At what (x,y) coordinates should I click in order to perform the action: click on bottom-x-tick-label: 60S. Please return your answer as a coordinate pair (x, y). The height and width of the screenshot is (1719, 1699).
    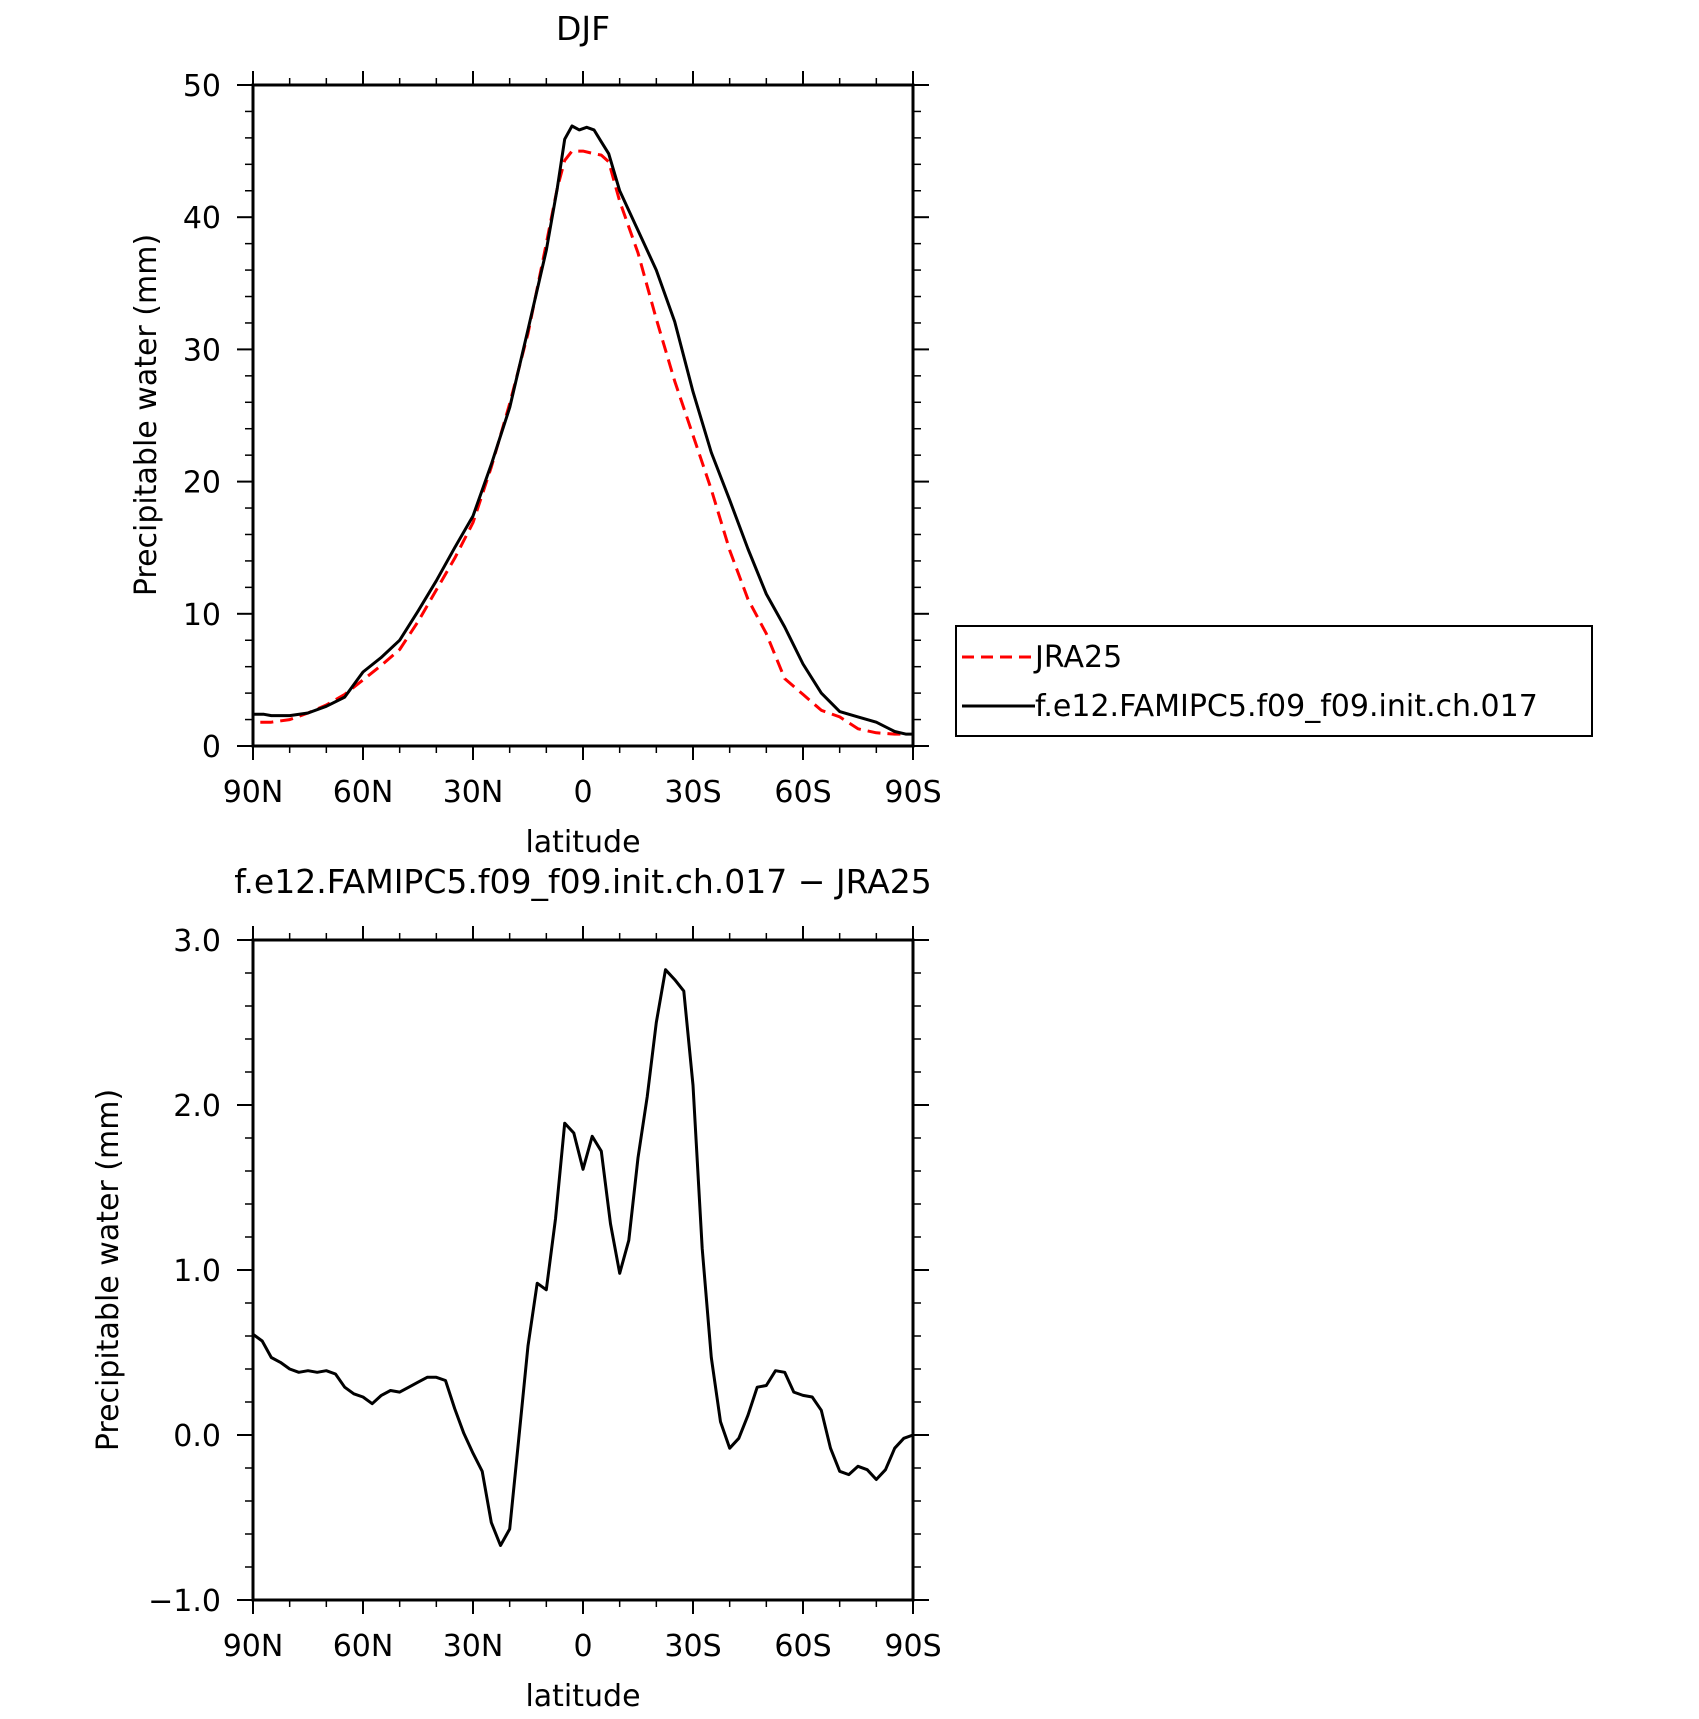
    Looking at the image, I should click on (802, 1646).